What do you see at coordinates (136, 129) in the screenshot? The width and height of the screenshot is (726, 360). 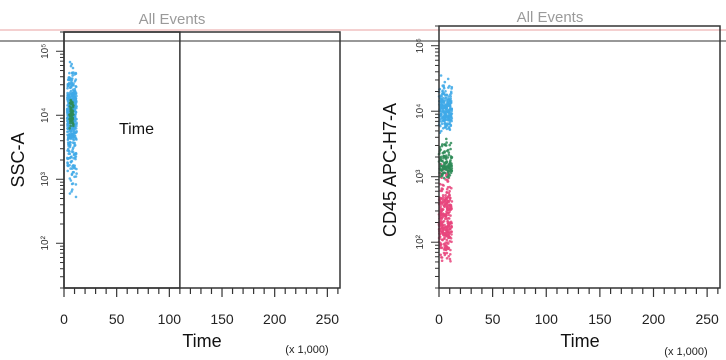 I see `gate-label: Time` at bounding box center [136, 129].